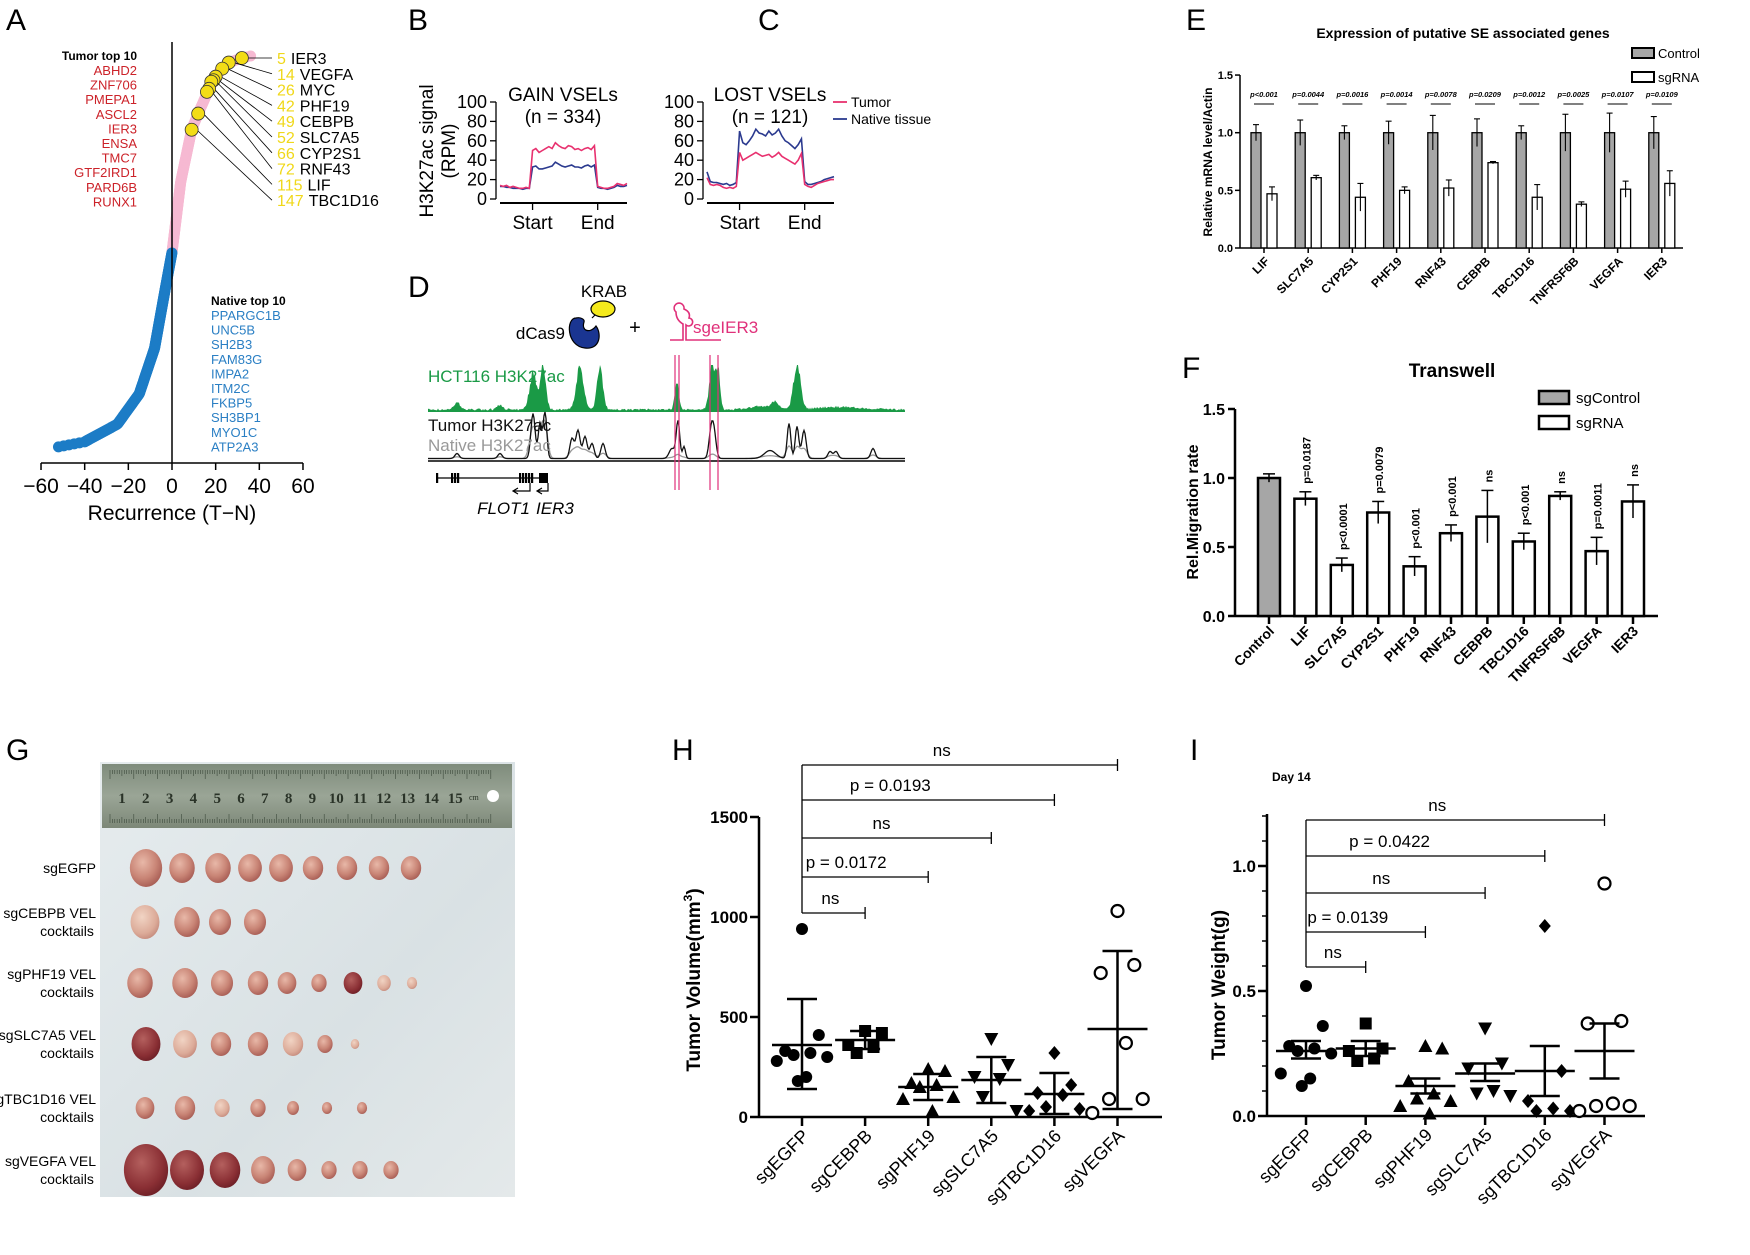  Describe the element at coordinates (286, 91) in the screenshot. I see `rank-number: 26` at that location.